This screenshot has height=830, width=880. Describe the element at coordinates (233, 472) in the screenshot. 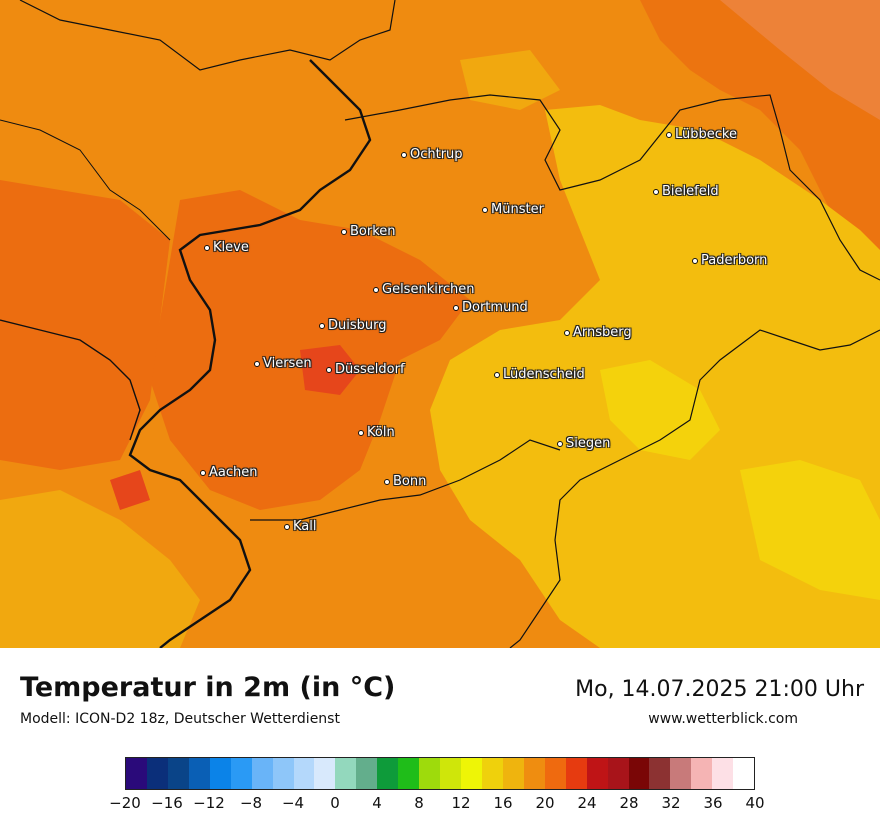

I see `city-label: Aachen` at that location.